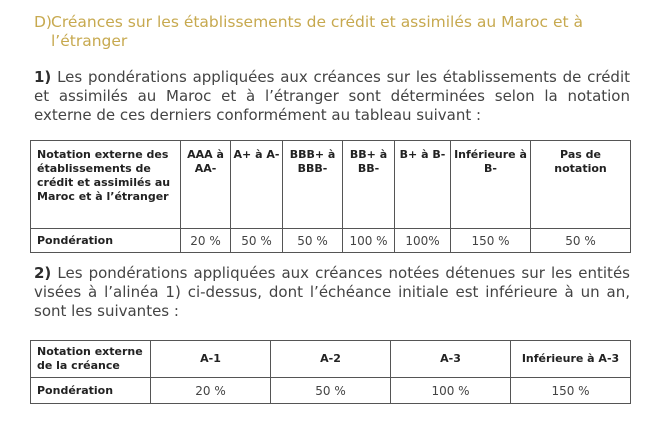  What do you see at coordinates (450, 390) in the screenshot?
I see `table2-cell: 100 %` at bounding box center [450, 390].